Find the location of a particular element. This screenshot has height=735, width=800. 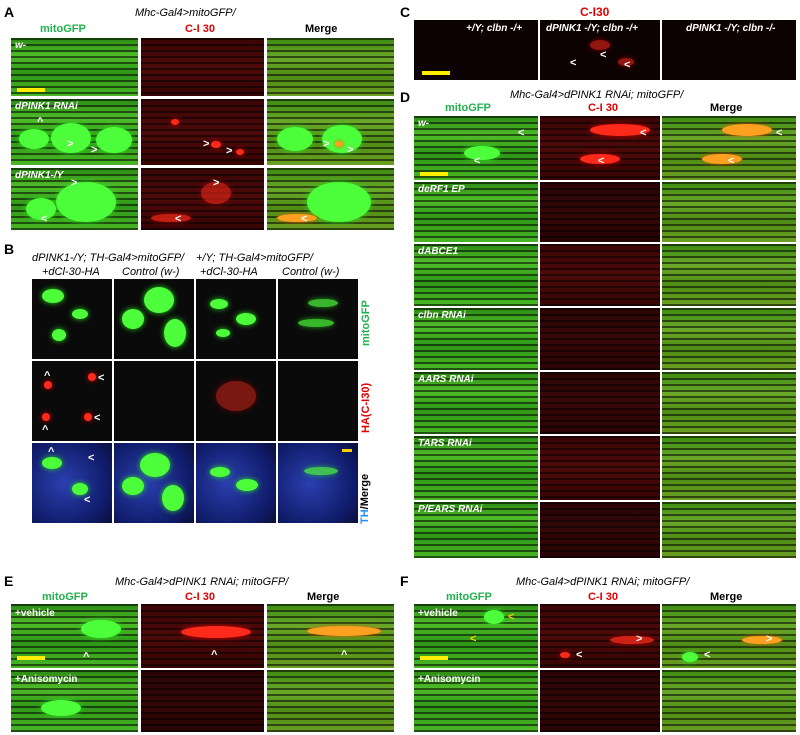

panel-a-rnai-merge-image: > > is located at coordinates (330, 132).